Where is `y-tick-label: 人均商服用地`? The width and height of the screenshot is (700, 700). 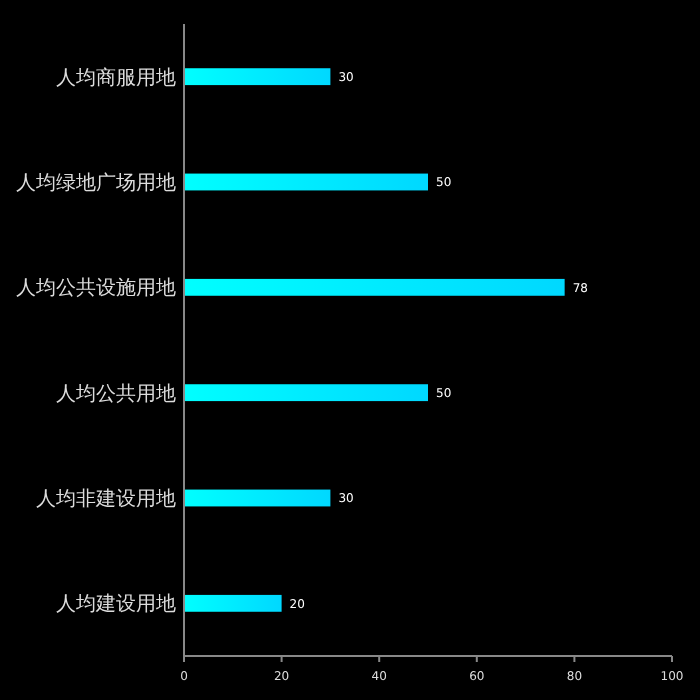 y-tick-label: 人均商服用地 is located at coordinates (116, 77).